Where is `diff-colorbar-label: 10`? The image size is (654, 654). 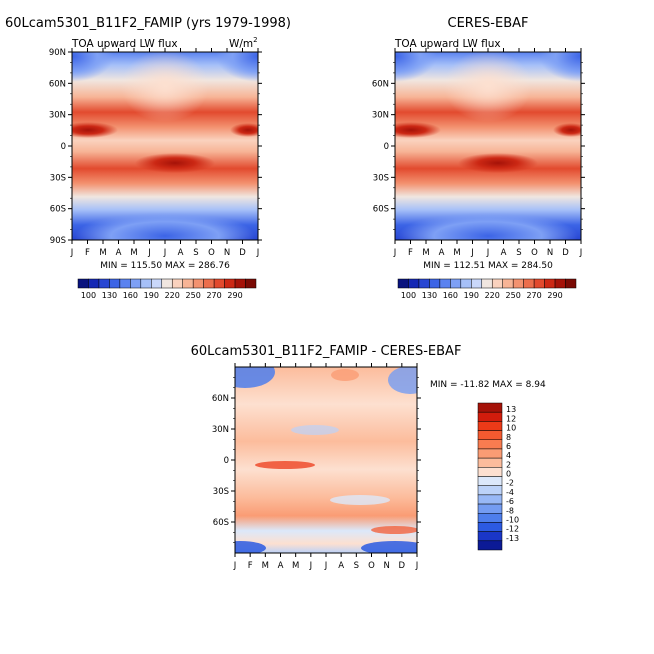
diff-colorbar-label: 10 is located at coordinates (511, 428).